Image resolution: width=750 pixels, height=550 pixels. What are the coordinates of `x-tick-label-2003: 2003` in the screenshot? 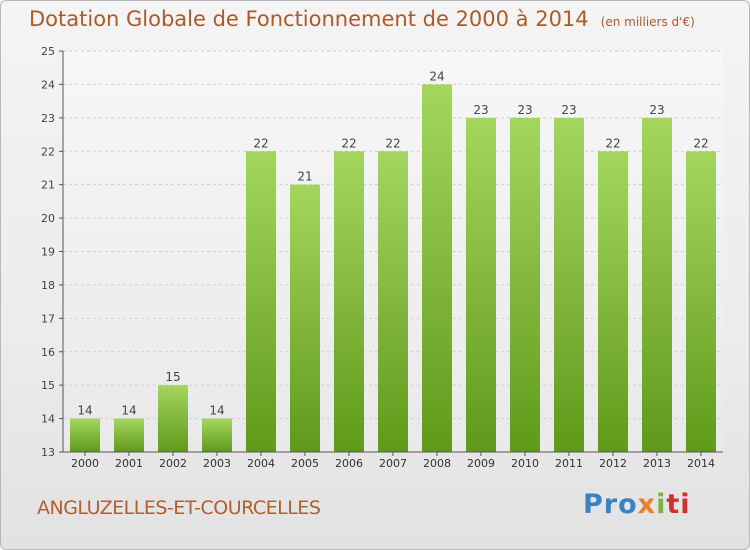 It's located at (217, 463).